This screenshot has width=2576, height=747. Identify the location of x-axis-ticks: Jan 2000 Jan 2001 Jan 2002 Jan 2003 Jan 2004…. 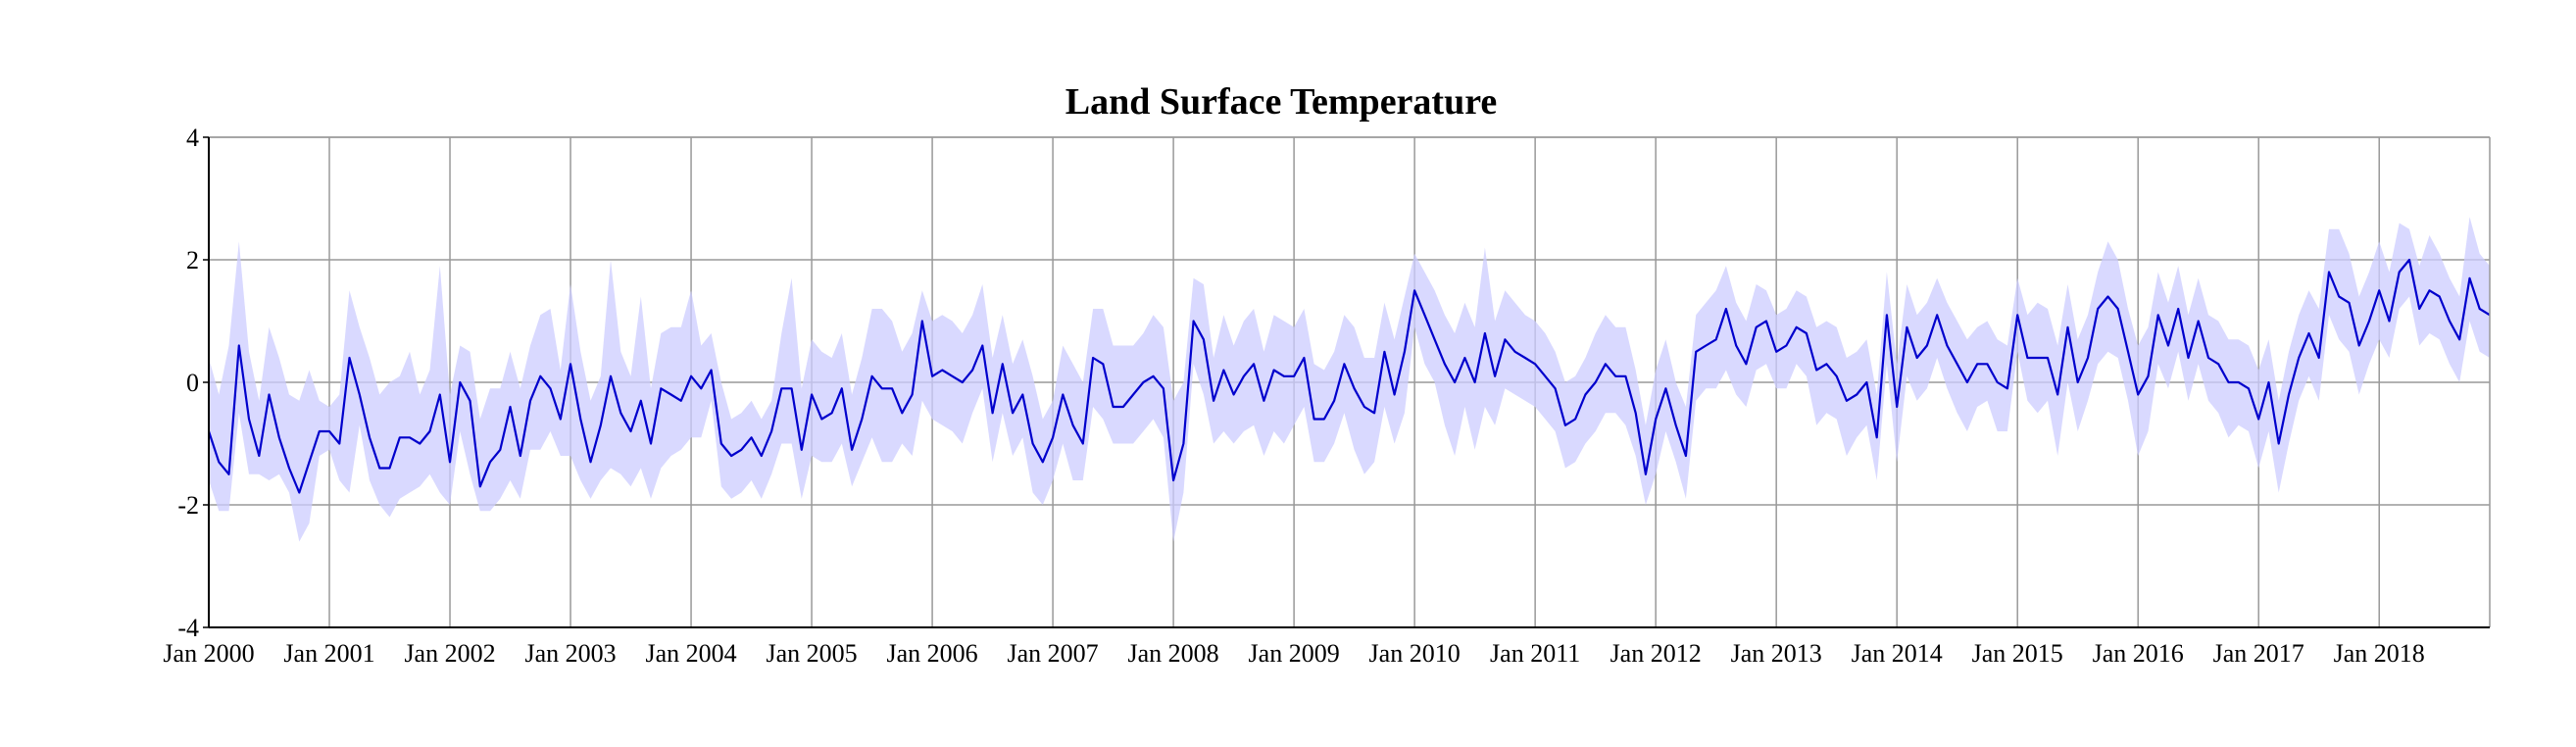
(1293, 654).